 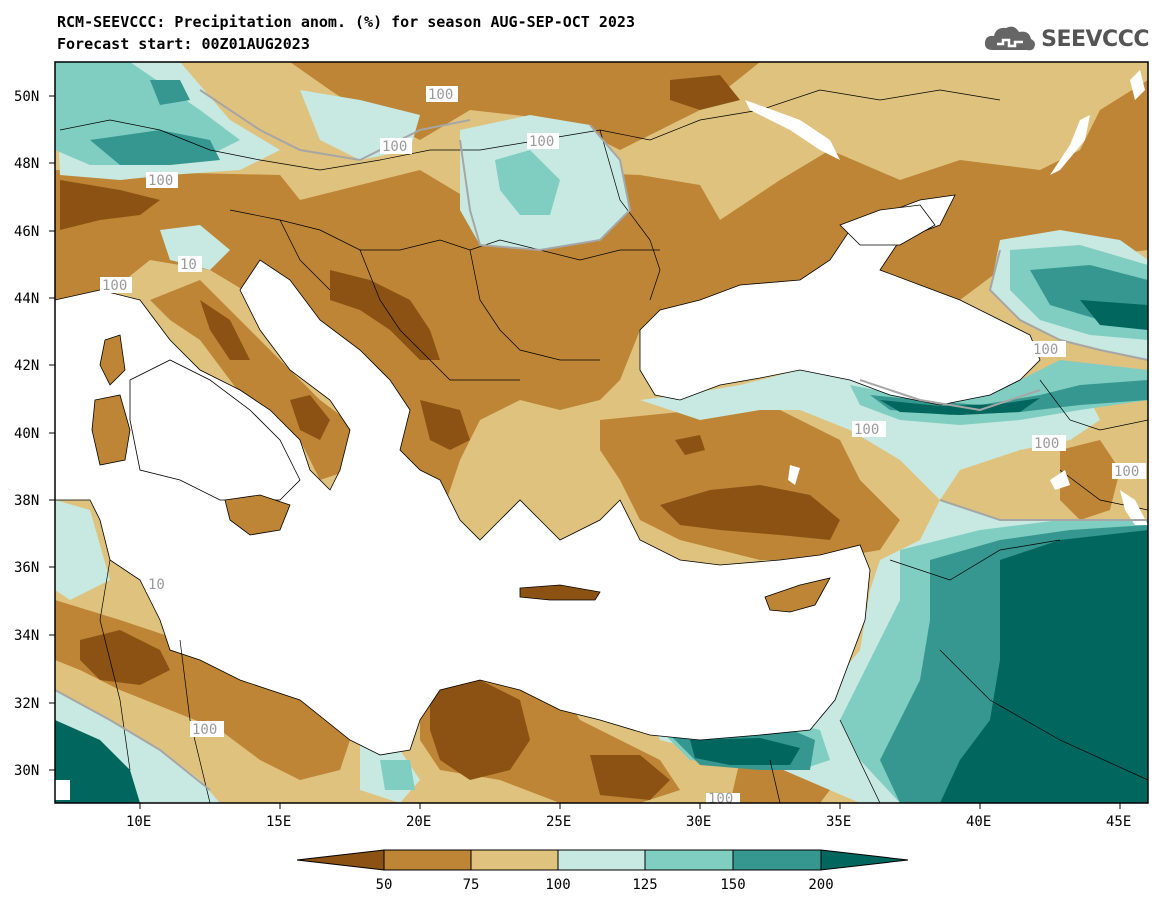 I want to click on lon-label: 45E, so click(x=1118, y=822).